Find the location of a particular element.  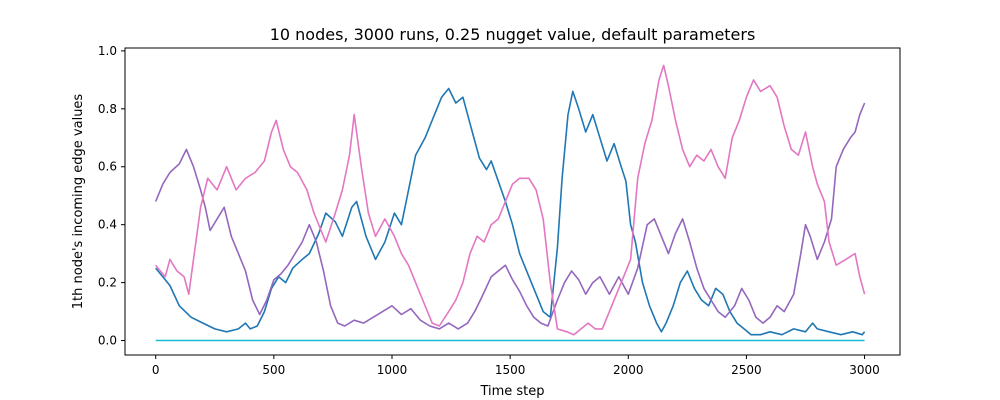

x-tick-label: 500 is located at coordinates (273, 370).